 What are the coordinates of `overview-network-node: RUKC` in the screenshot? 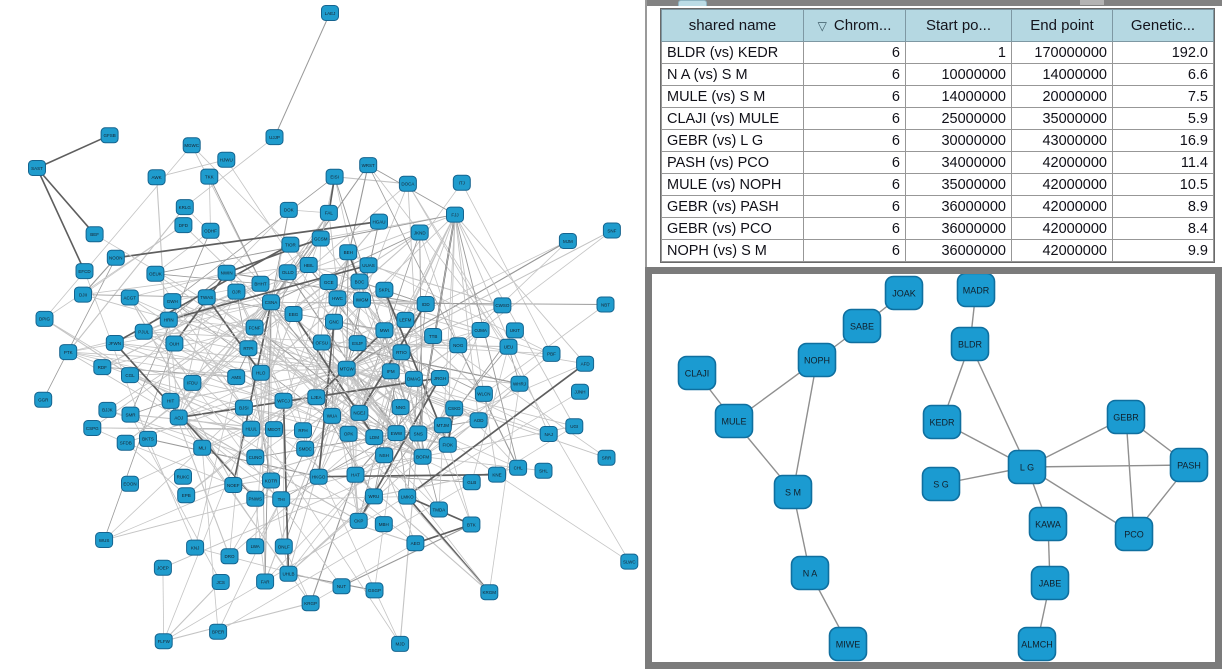 It's located at (183, 476).